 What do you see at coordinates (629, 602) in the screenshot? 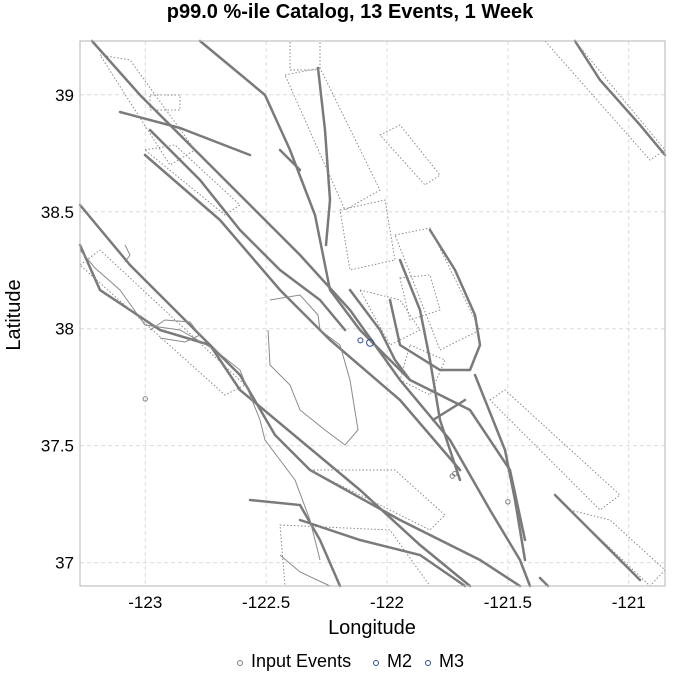
I see `x-tick-label: -121` at bounding box center [629, 602].